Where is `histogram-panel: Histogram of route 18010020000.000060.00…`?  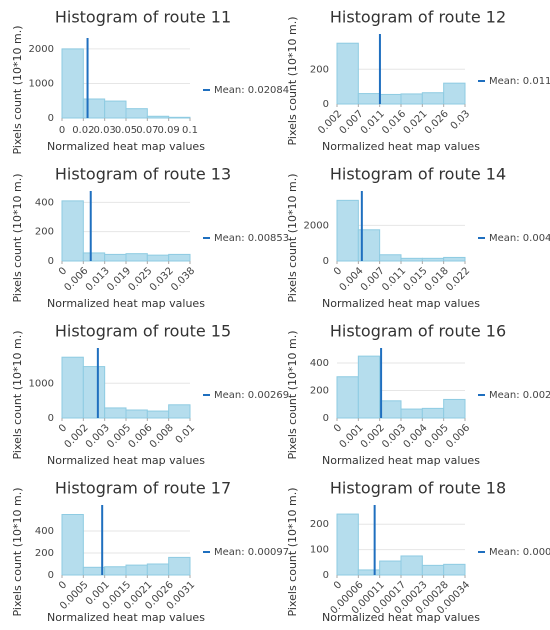 histogram-panel: Histogram of route 18010020000.000060.00… is located at coordinates (418, 552).